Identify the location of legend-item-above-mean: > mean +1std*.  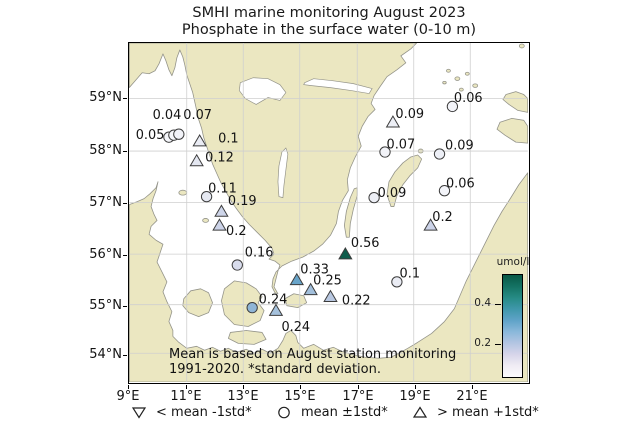
(475, 412).